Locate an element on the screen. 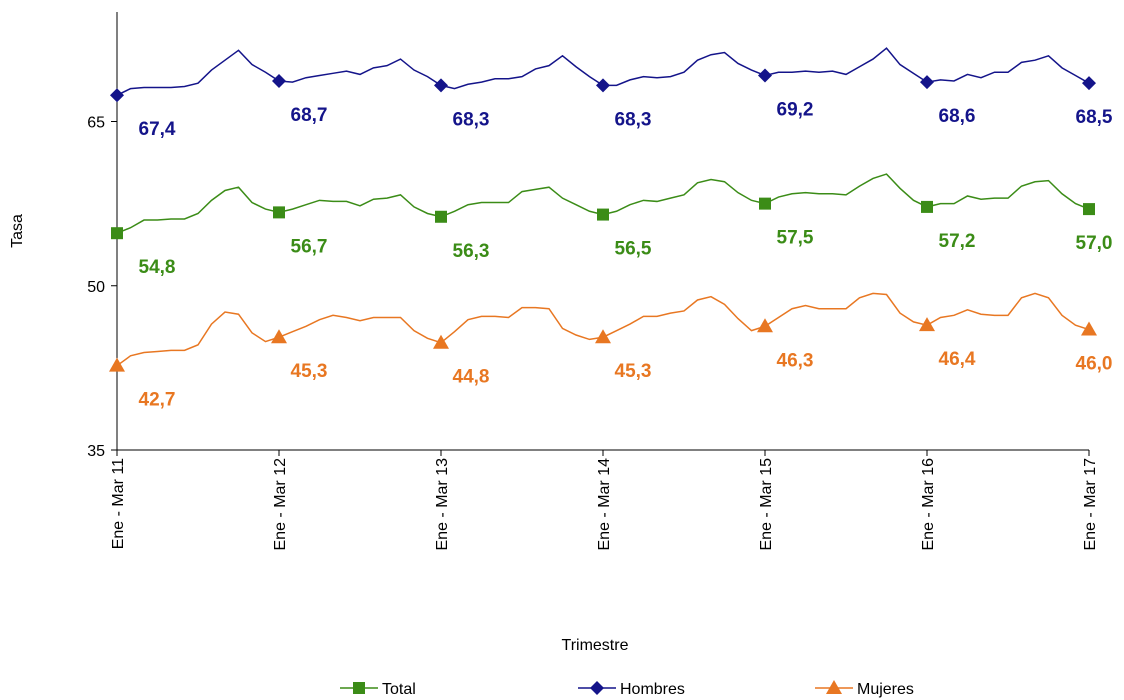 The image size is (1124, 700). x-tick-label: Ene - Mar 14 is located at coordinates (604, 504).